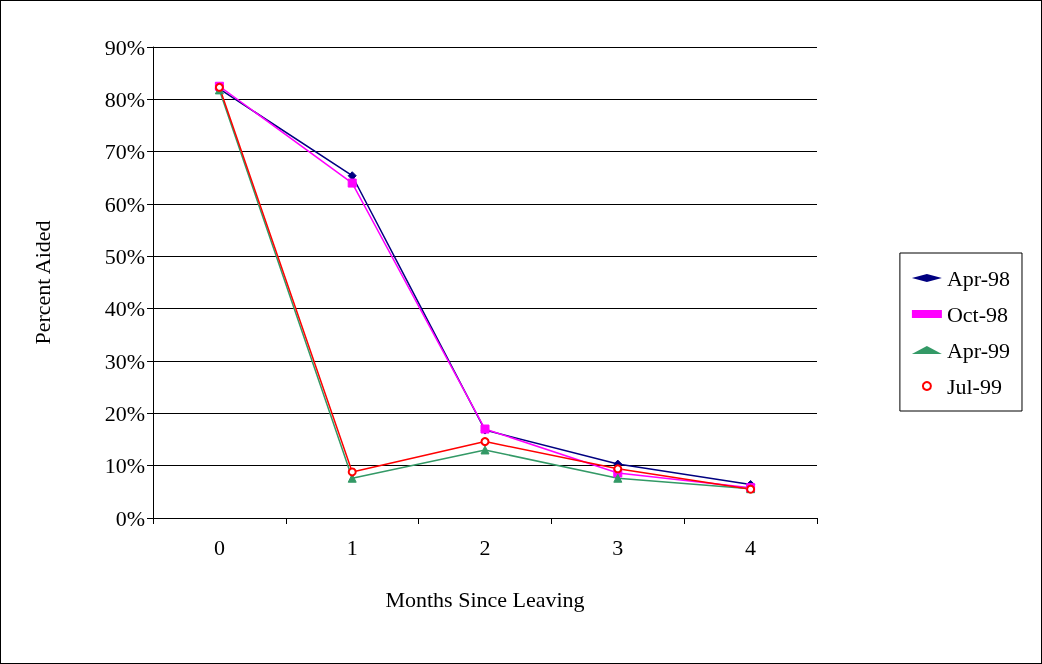 The image size is (1042, 664). Describe the element at coordinates (124, 309) in the screenshot. I see `y-tick-label: 40%` at that location.